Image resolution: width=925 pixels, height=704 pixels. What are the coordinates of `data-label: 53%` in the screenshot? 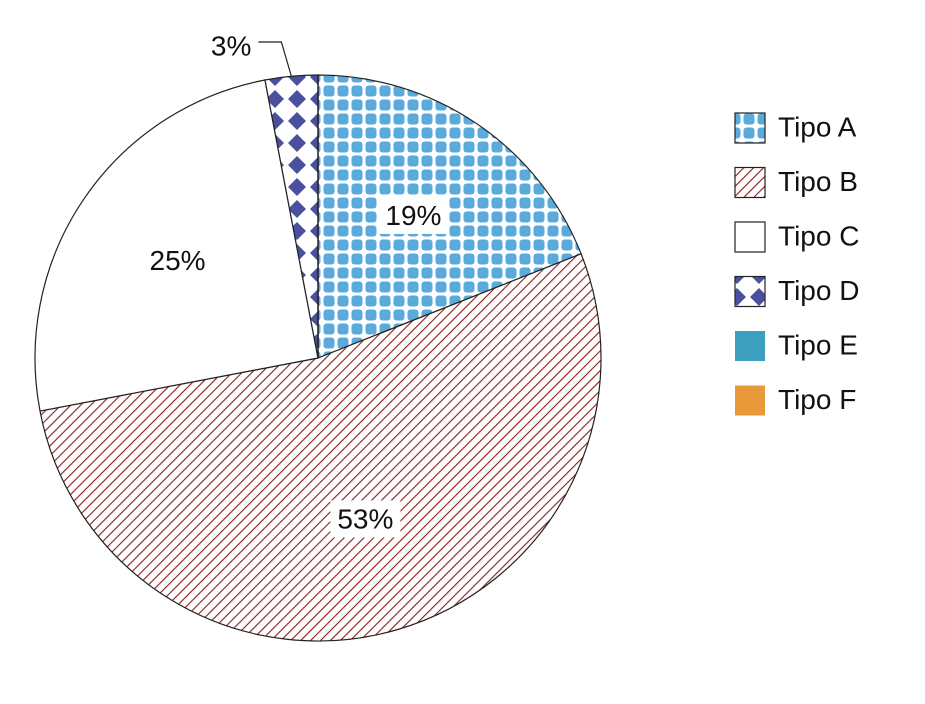 It's located at (365, 518).